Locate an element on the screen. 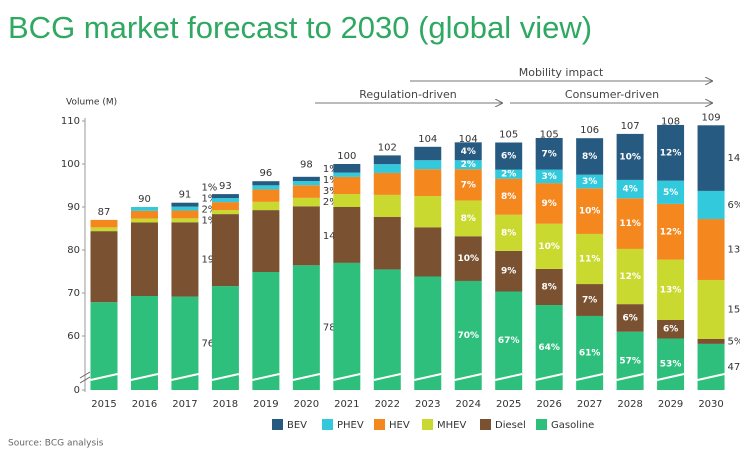 The width and height of the screenshot is (740, 456). total-label: 91 is located at coordinates (185, 195).